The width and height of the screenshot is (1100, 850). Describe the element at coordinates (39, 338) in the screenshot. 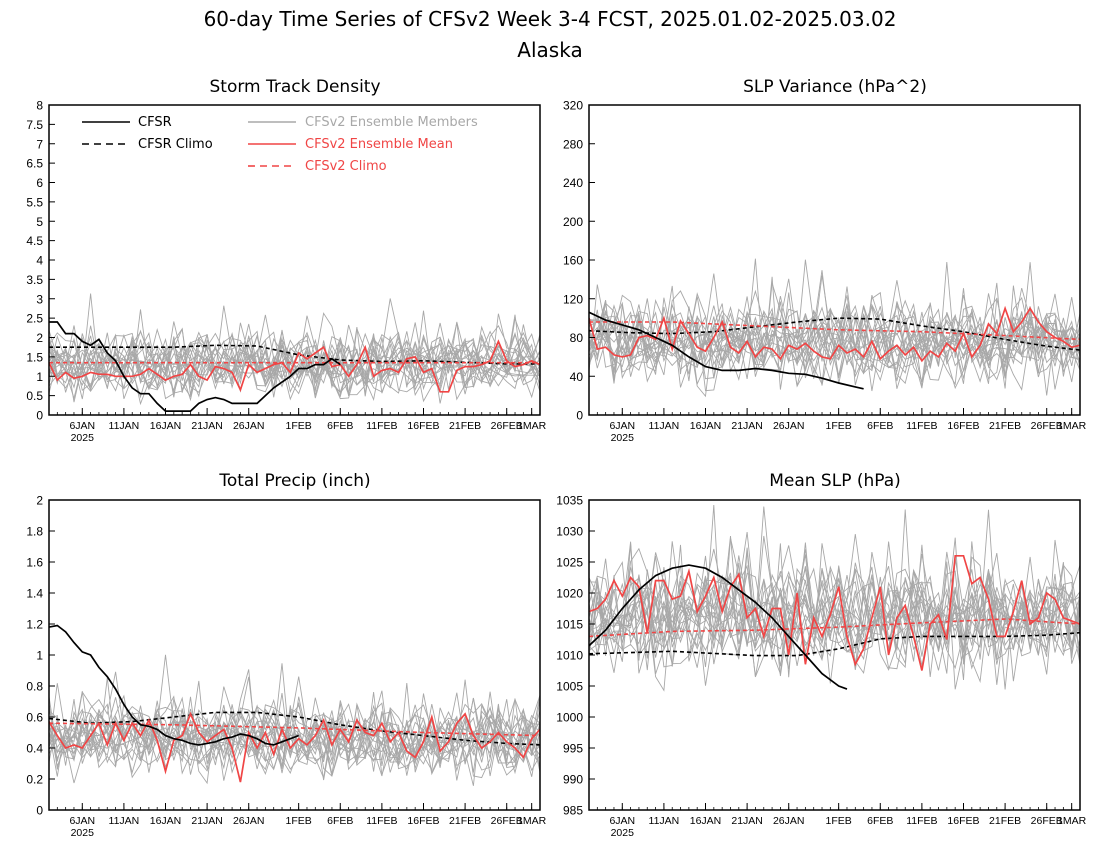

I see `y-tick-label: 2` at that location.